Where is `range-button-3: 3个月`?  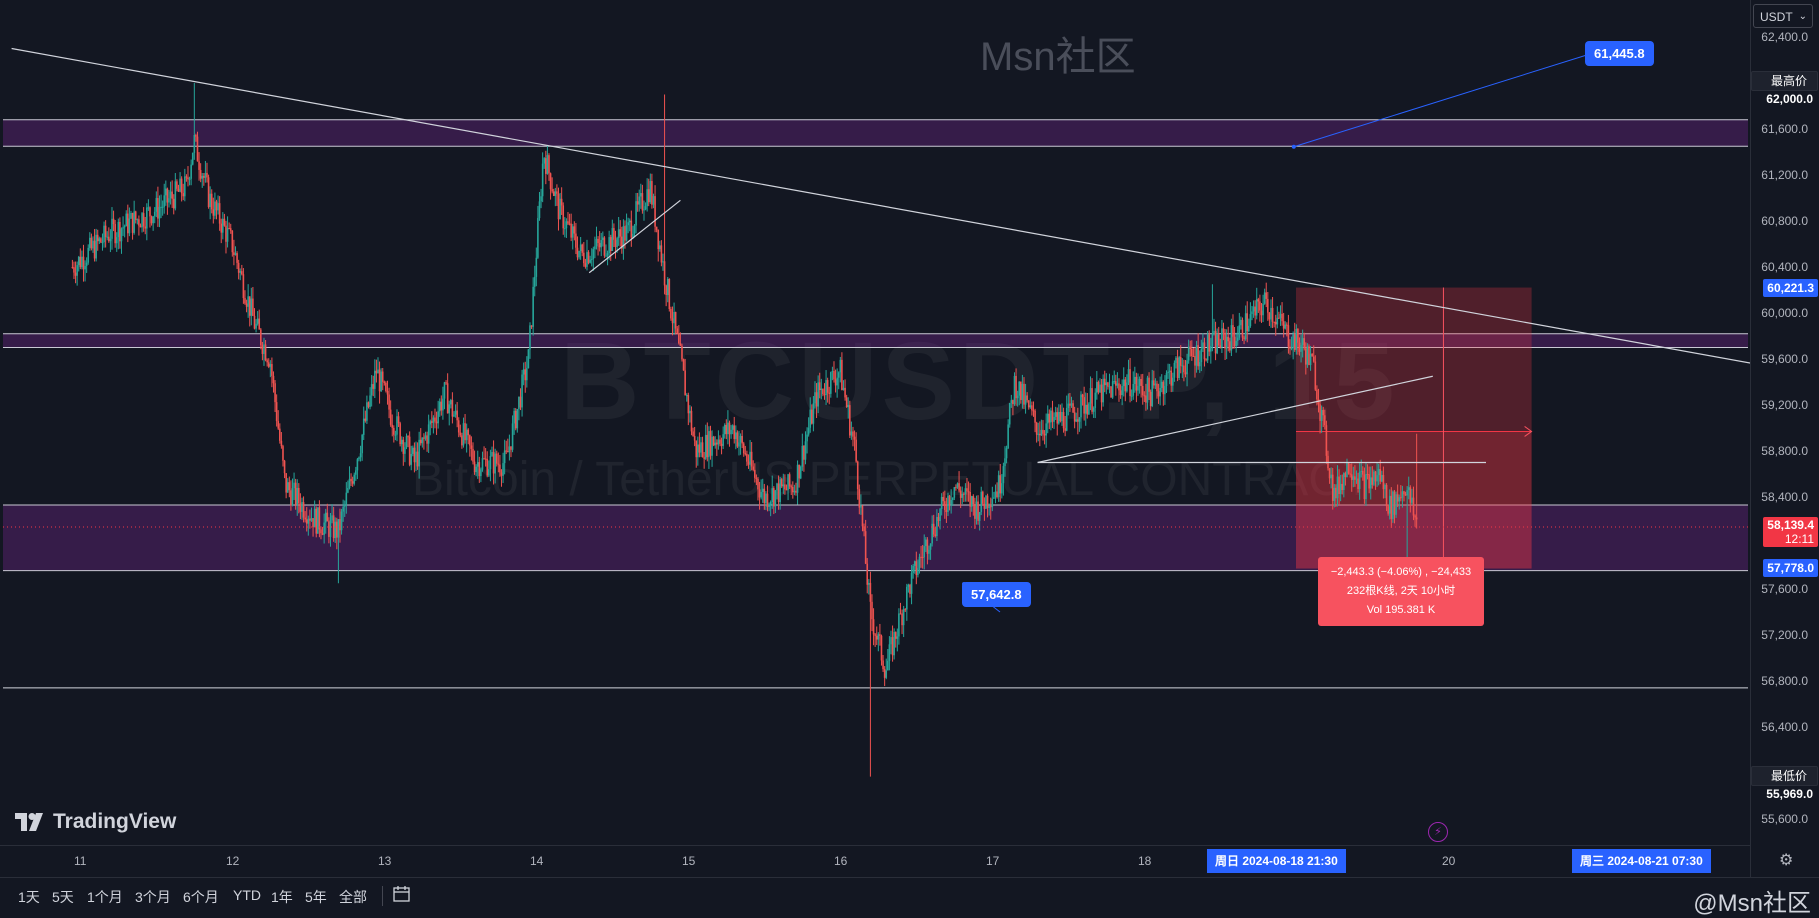
range-button-3: 3个月 is located at coordinates (153, 897).